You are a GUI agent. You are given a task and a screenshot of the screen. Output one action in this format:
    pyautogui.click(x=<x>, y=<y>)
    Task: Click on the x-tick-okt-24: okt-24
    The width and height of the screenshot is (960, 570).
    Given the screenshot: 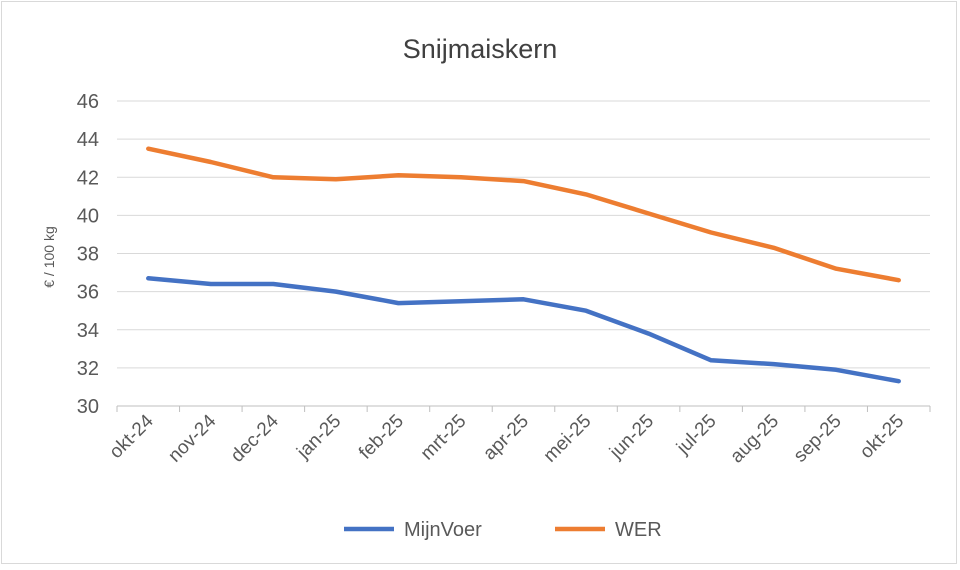 What is the action you would take?
    pyautogui.click(x=132, y=436)
    